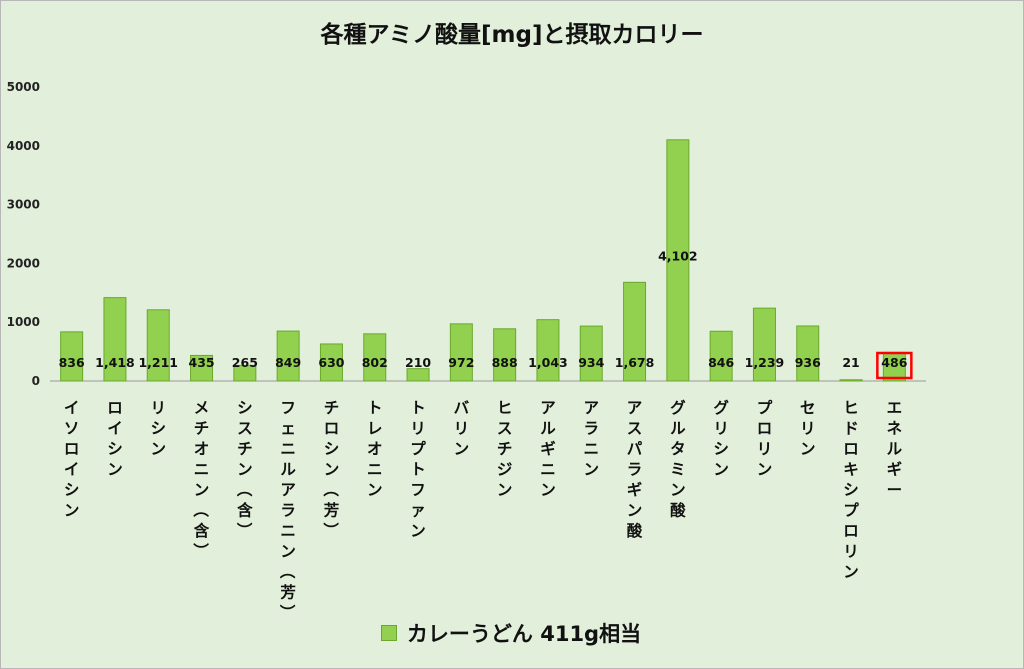 This screenshot has height=669, width=1024. What do you see at coordinates (895, 490) in the screenshot?
I see `x-tick-label-char: ー` at bounding box center [895, 490].